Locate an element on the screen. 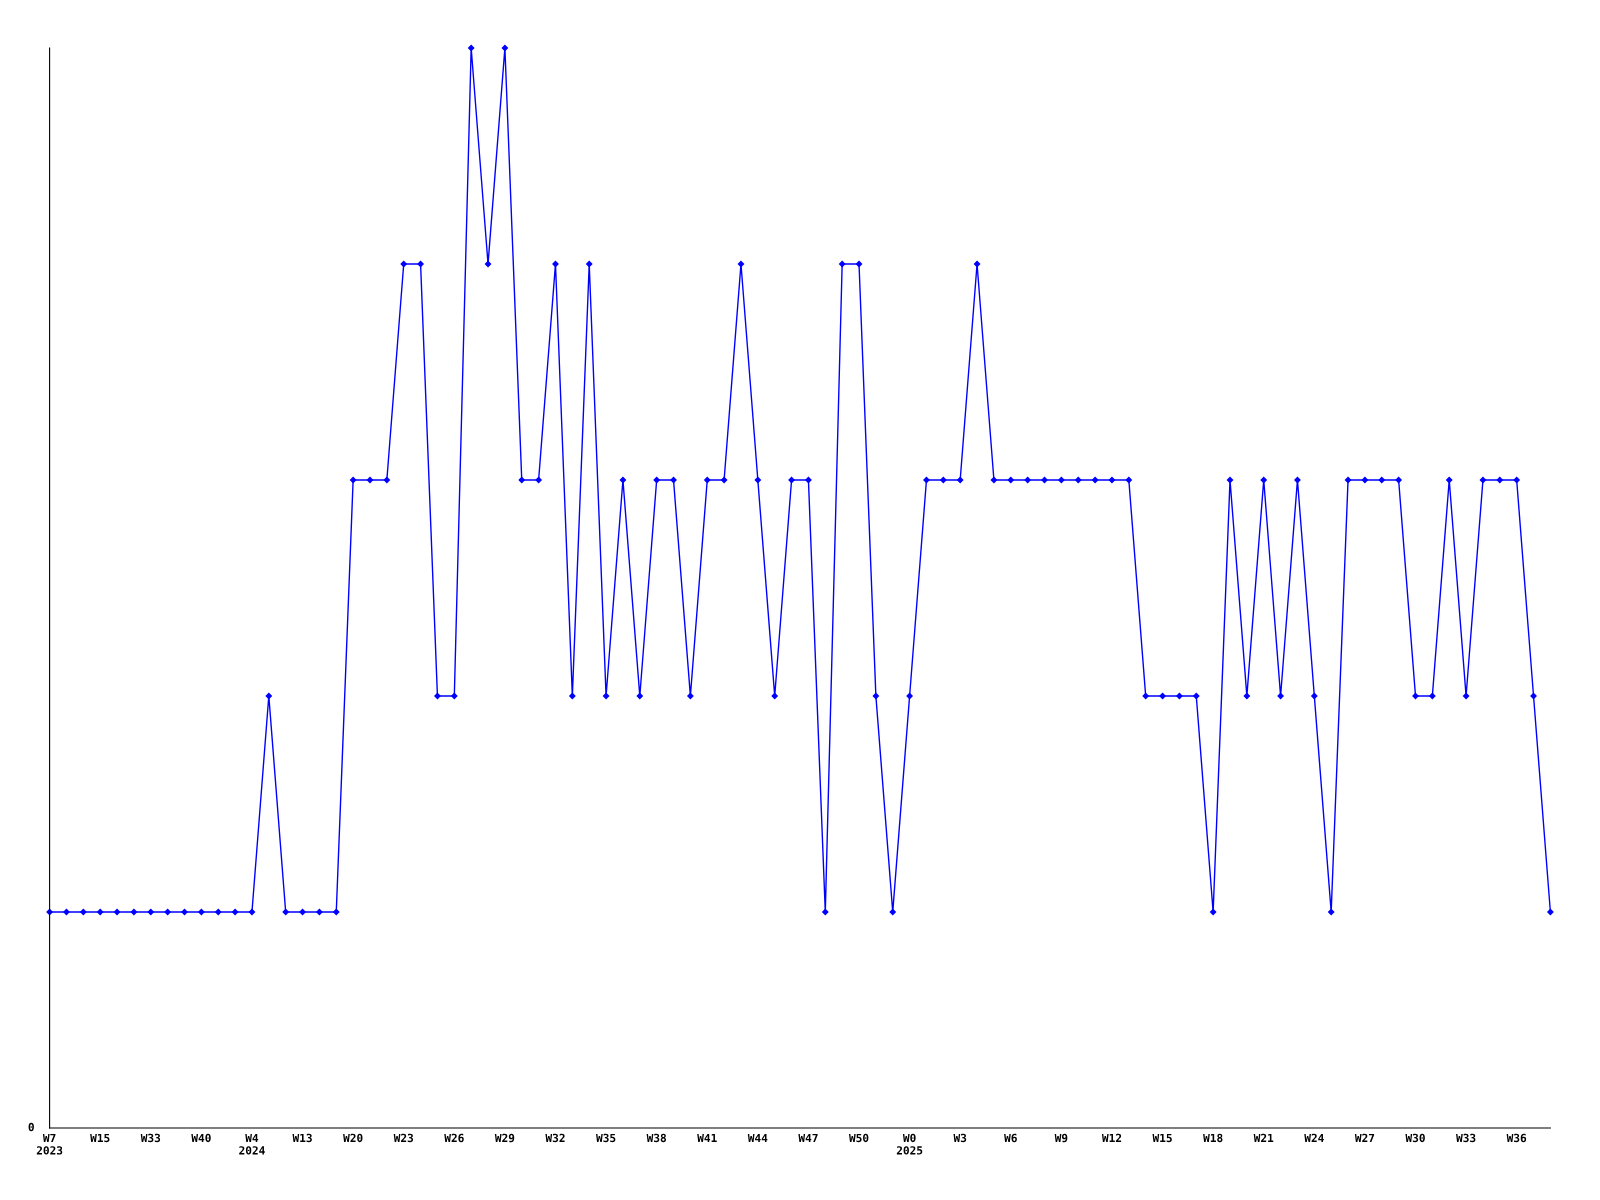  x-tick-label: W41 is located at coordinates (707, 1137).